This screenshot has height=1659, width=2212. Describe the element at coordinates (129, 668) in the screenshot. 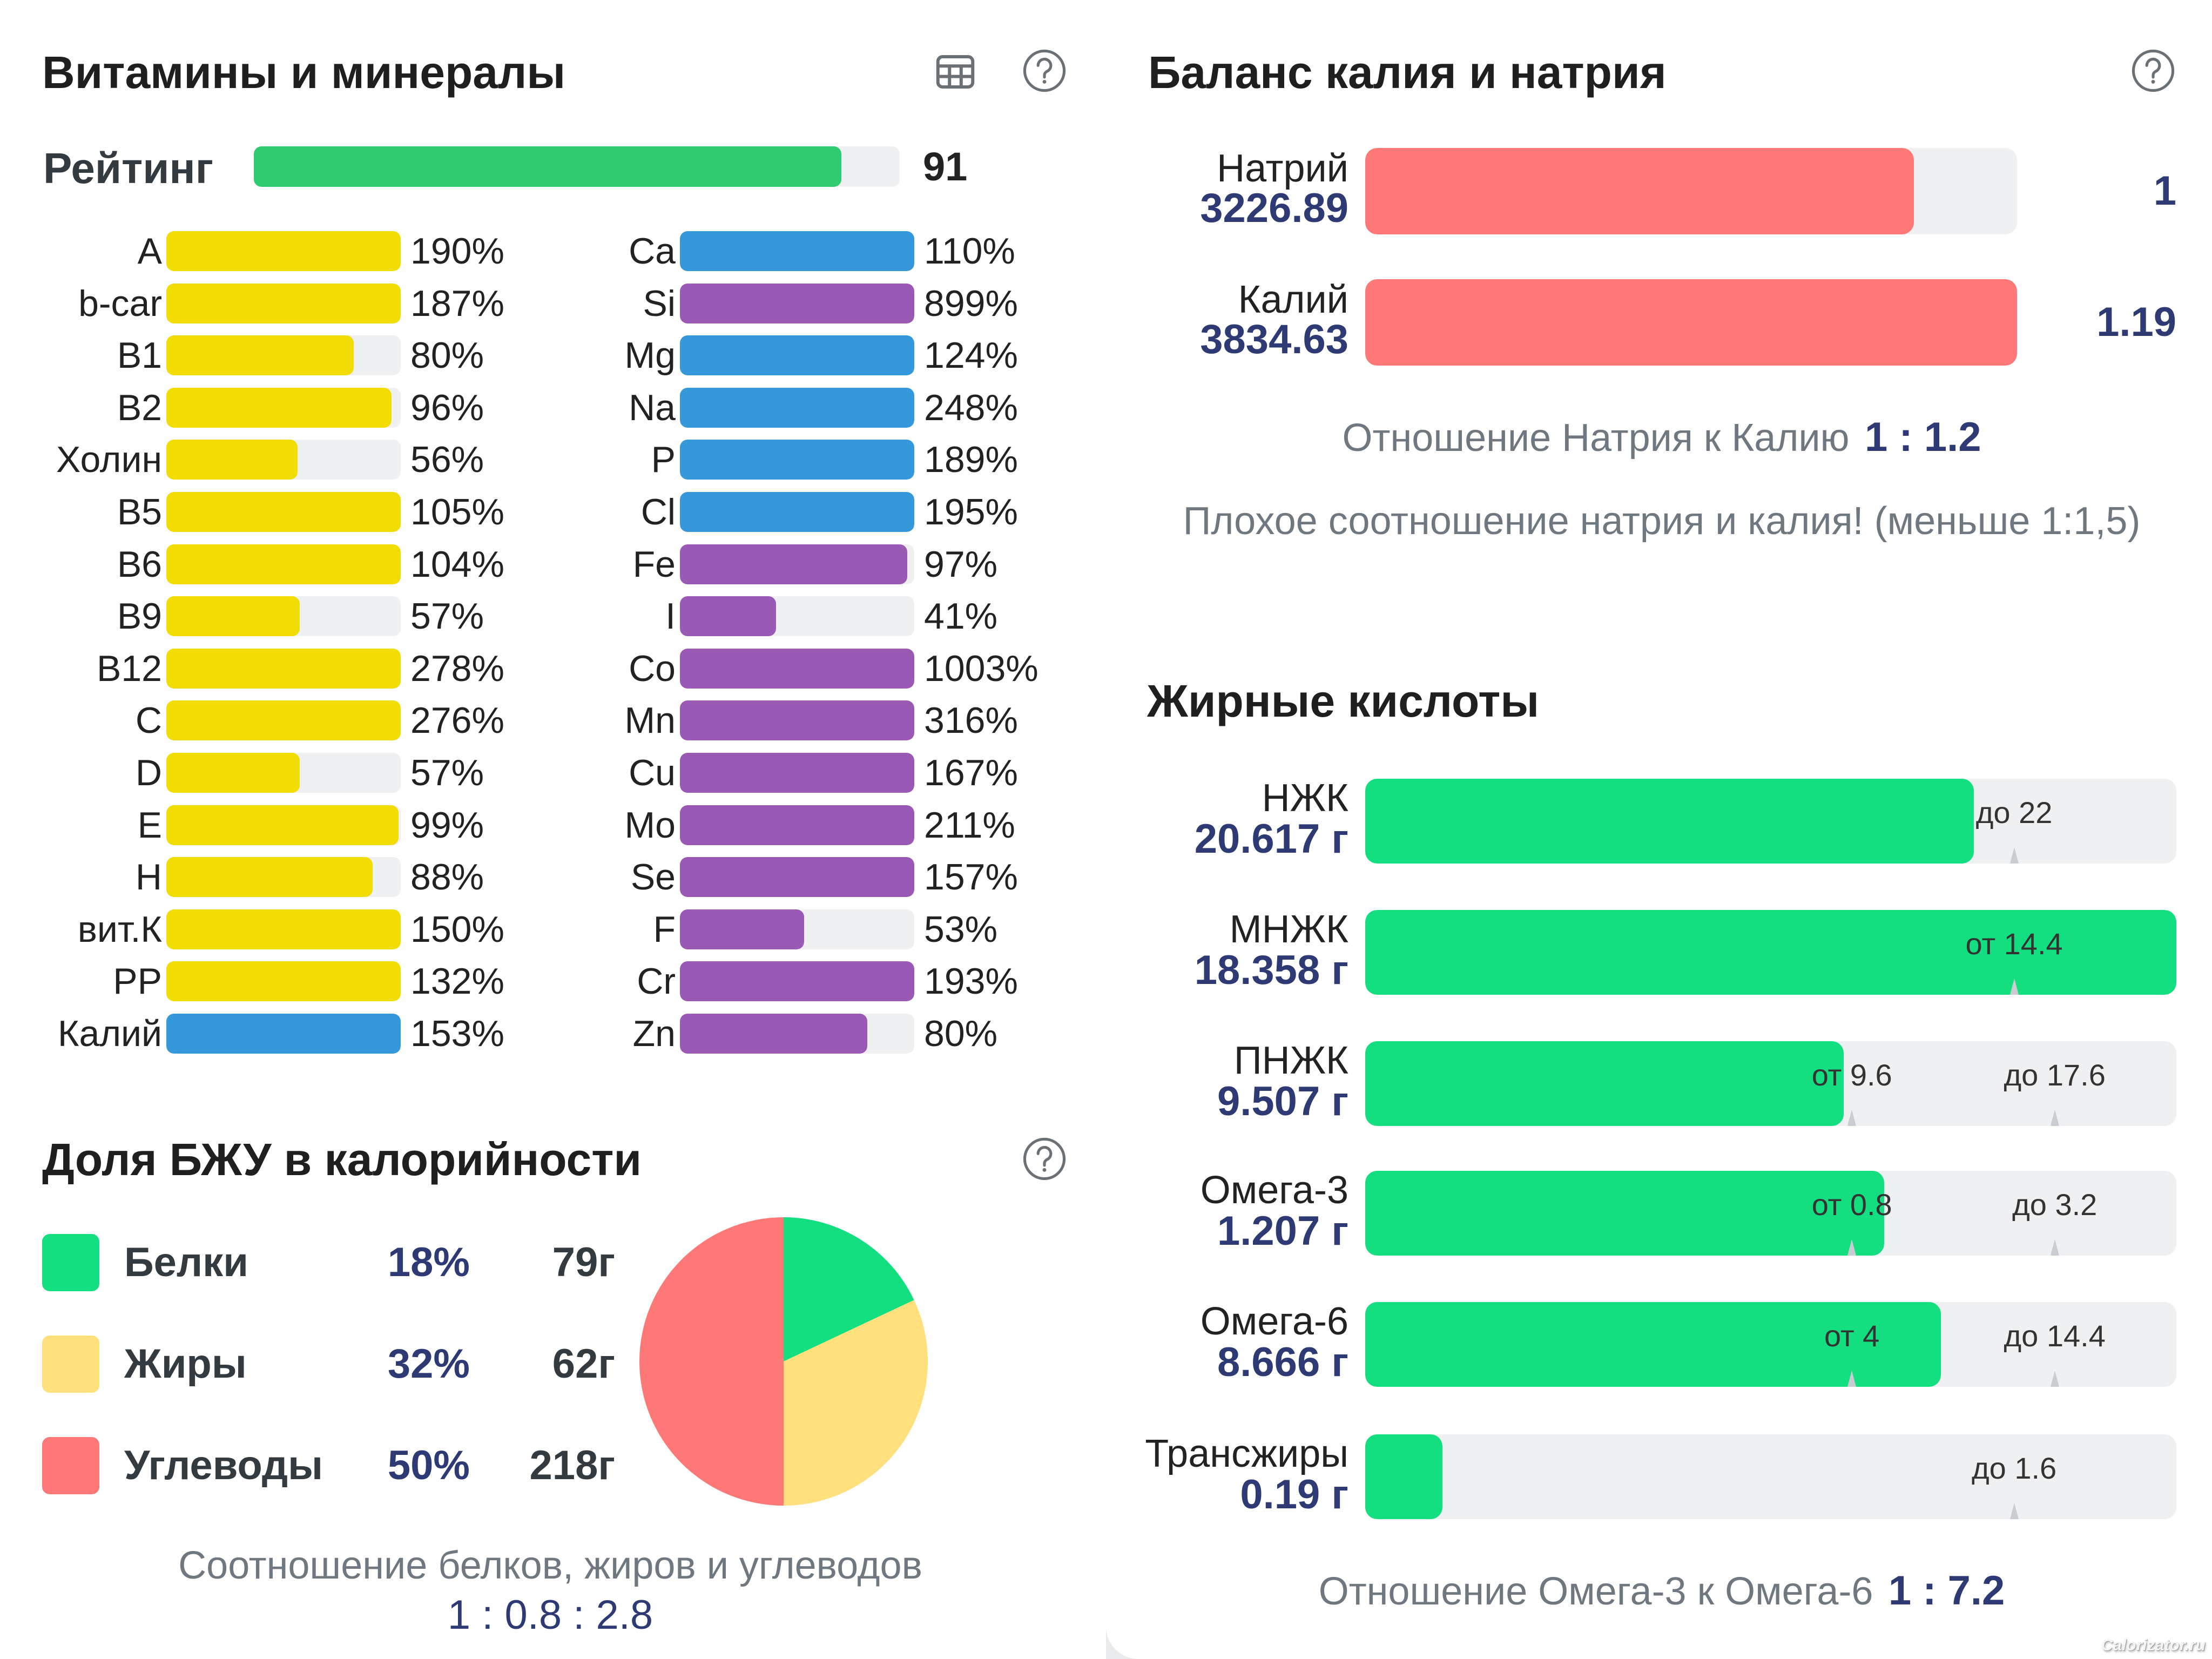

I see `nutrient-name: B12` at that location.